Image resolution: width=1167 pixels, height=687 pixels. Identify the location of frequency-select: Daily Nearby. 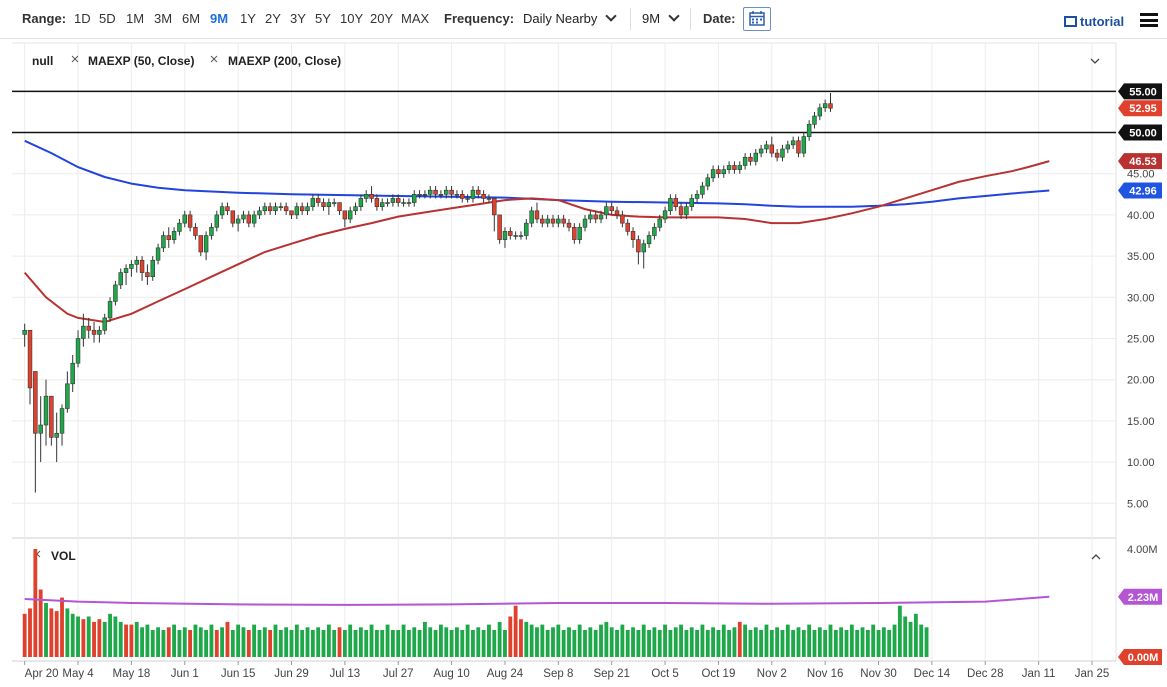
(570, 18).